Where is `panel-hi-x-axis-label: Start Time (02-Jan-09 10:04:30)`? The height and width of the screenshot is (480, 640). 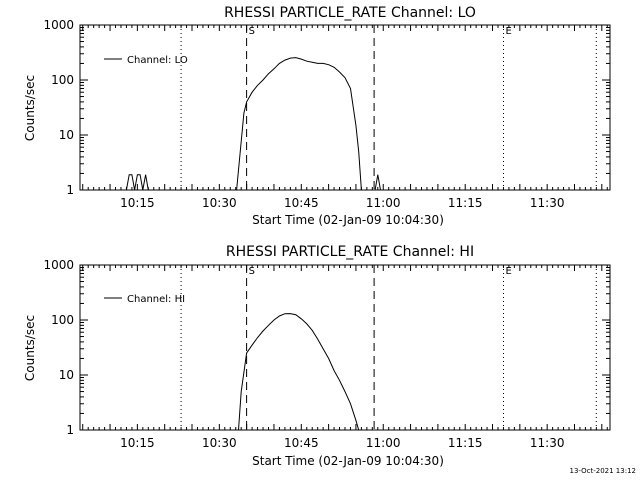 panel-hi-x-axis-label: Start Time (02-Jan-09 10:04:30) is located at coordinates (348, 461).